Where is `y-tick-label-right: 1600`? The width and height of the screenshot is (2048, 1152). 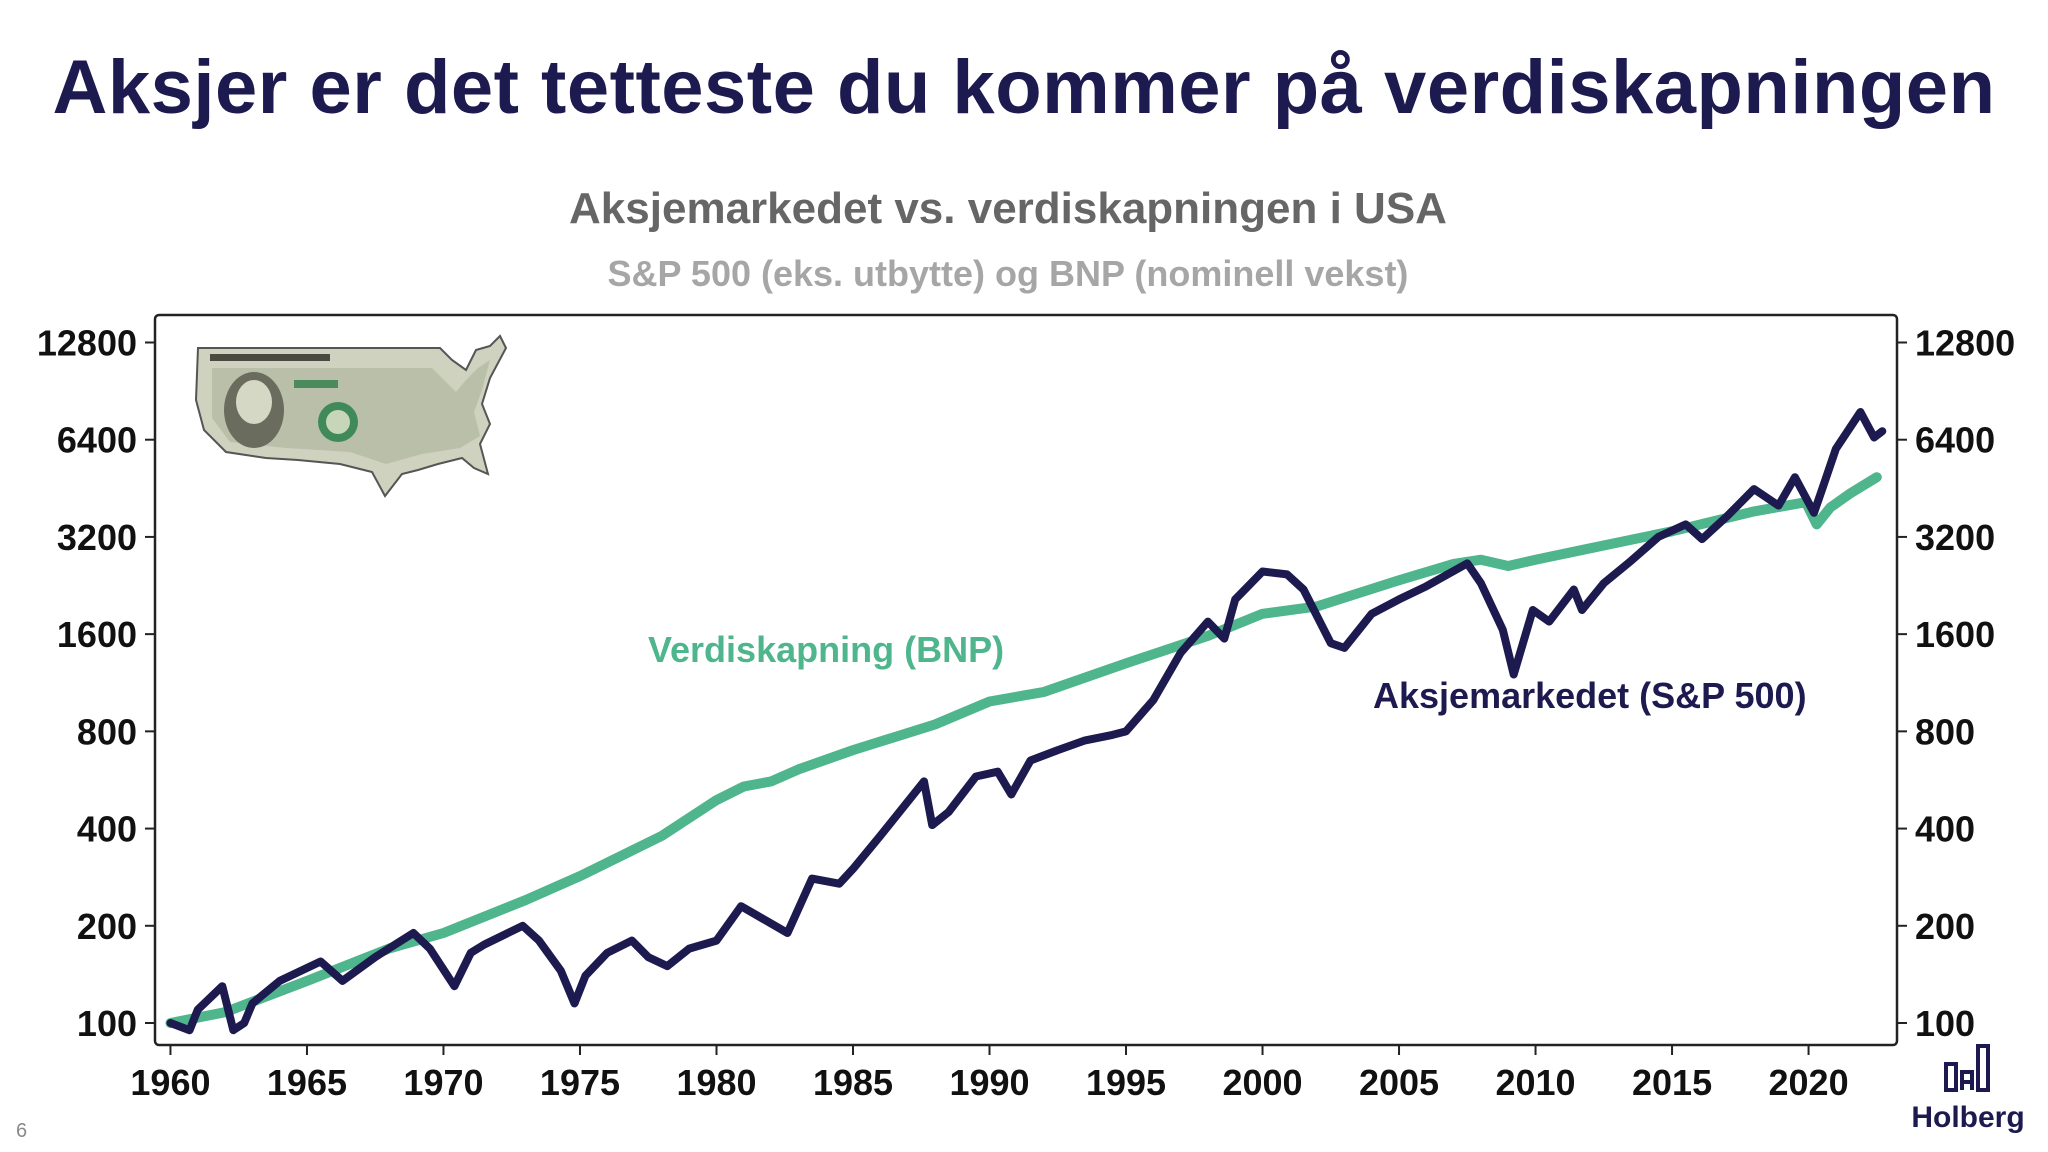 y-tick-label-right: 1600 is located at coordinates (1955, 634).